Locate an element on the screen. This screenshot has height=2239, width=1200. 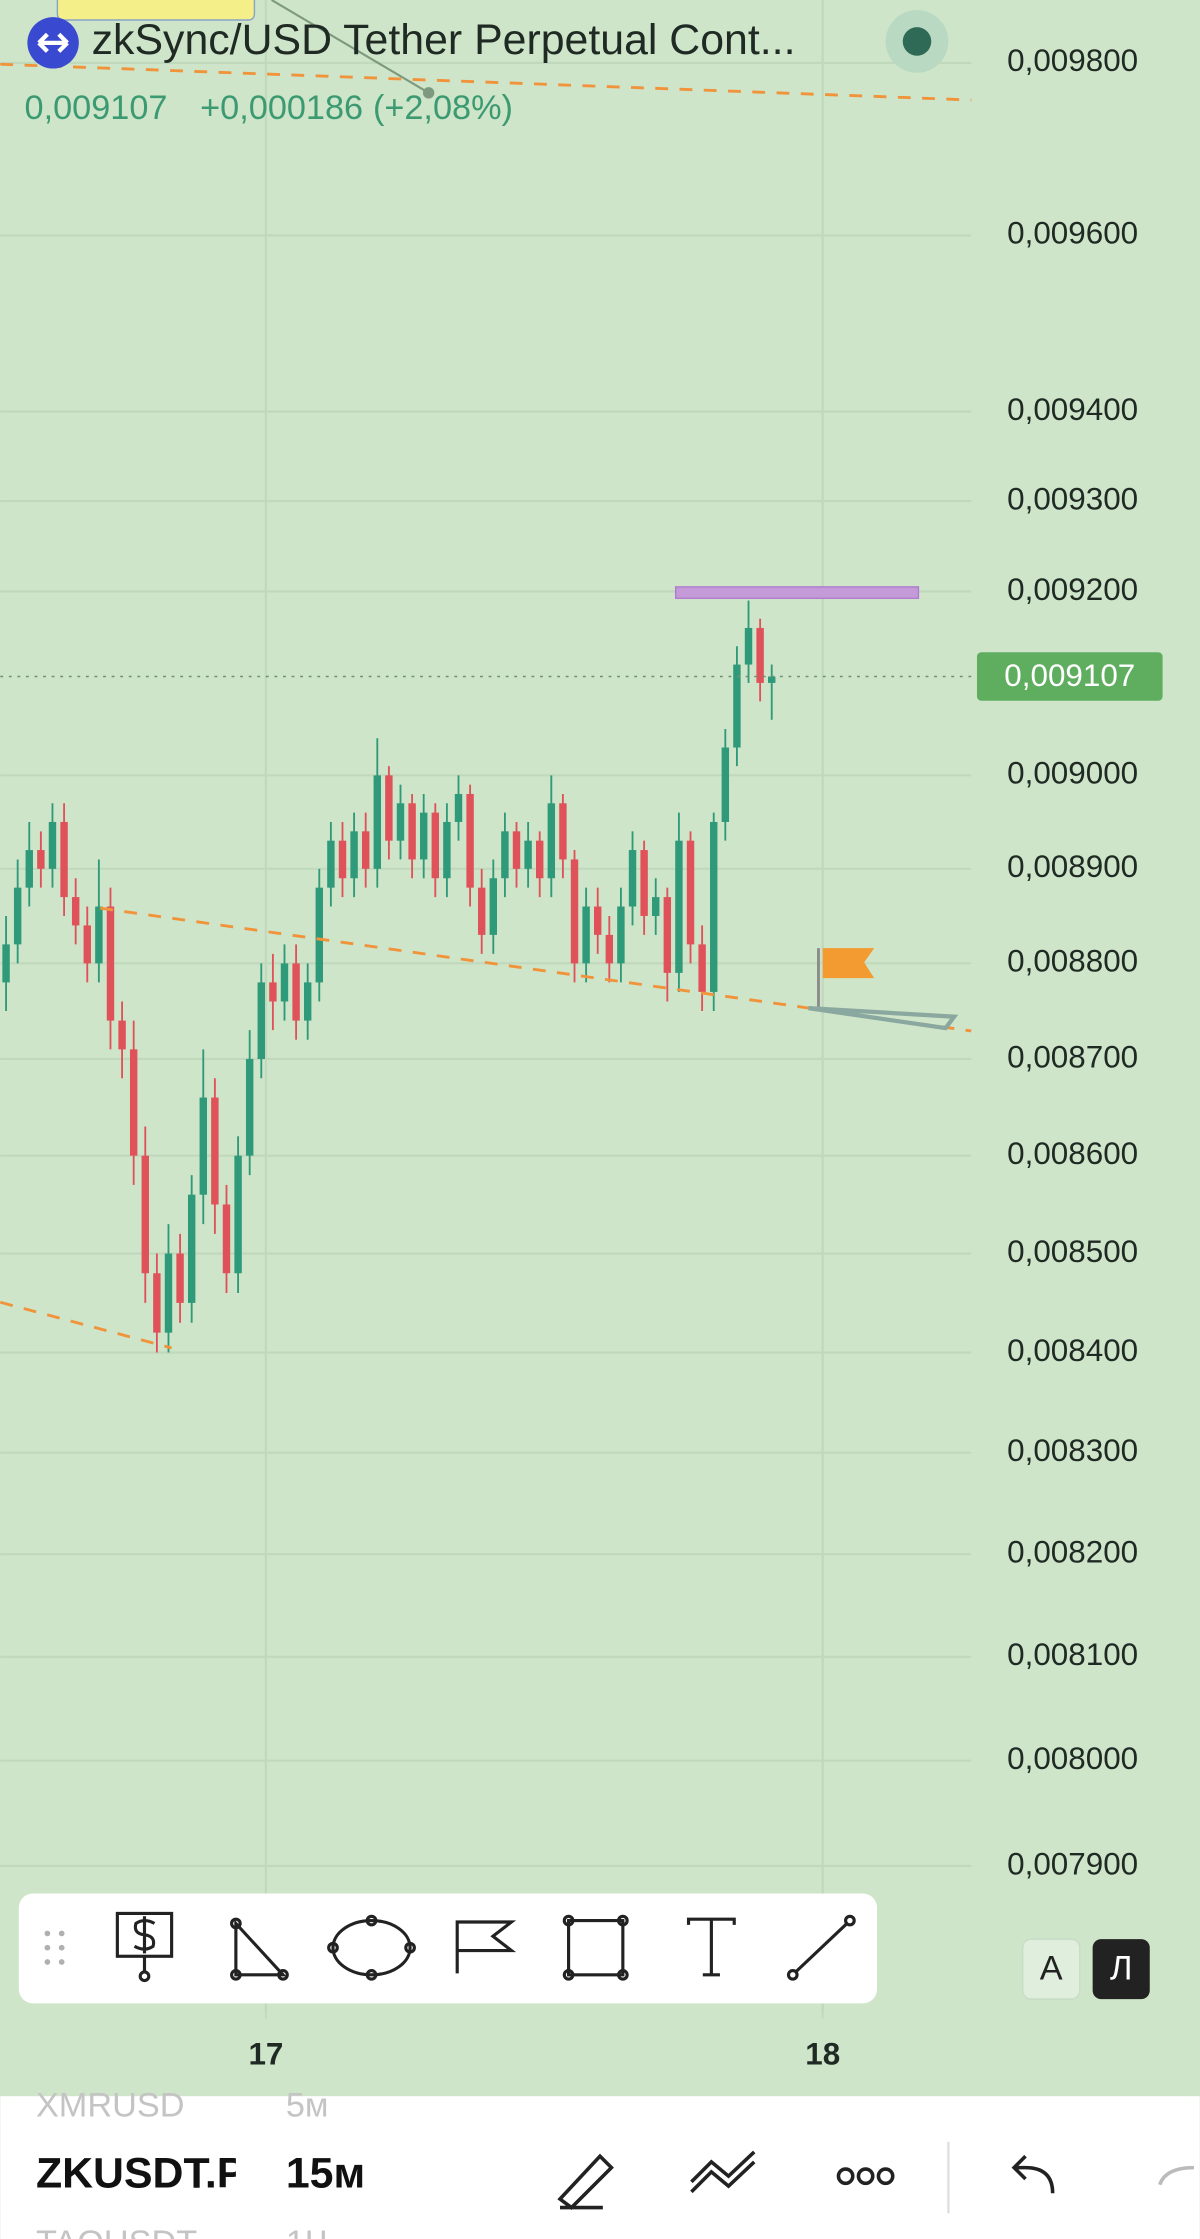
drawing-toolbar is located at coordinates (448, 1948).